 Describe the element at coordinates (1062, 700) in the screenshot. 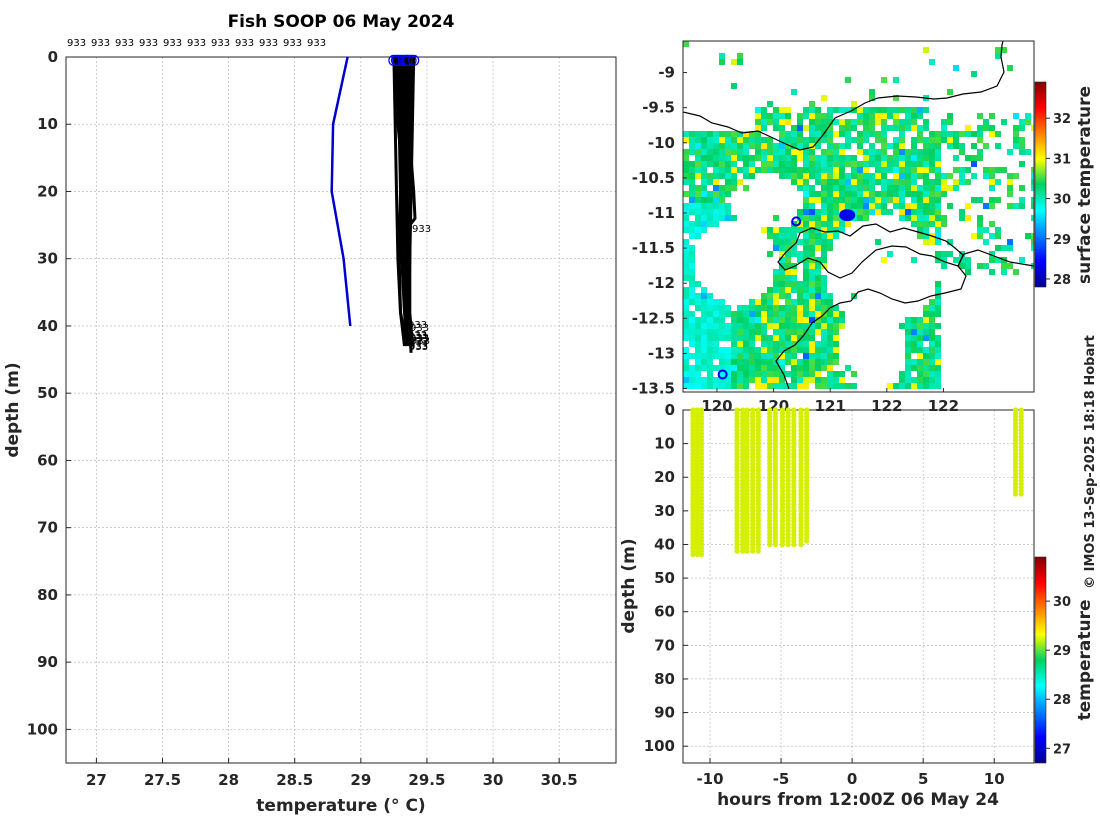

I see `temperature-colorbar-tick-label: 28` at that location.